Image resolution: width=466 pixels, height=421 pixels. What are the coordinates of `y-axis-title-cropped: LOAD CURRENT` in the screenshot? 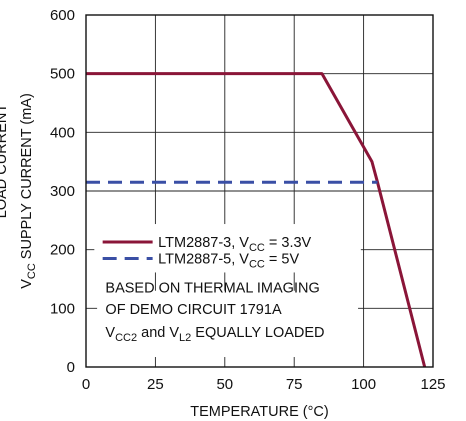 It's located at (5, 161).